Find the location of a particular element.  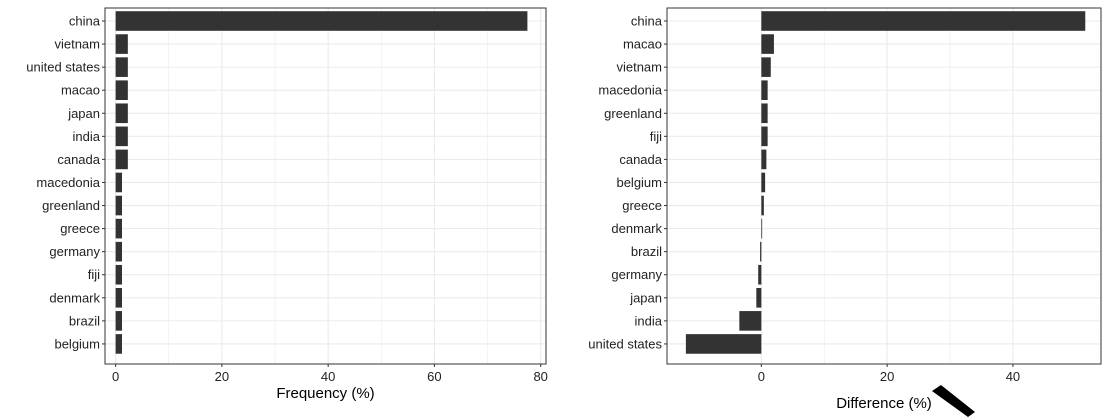

difference-bar-vietnam is located at coordinates (766, 67).